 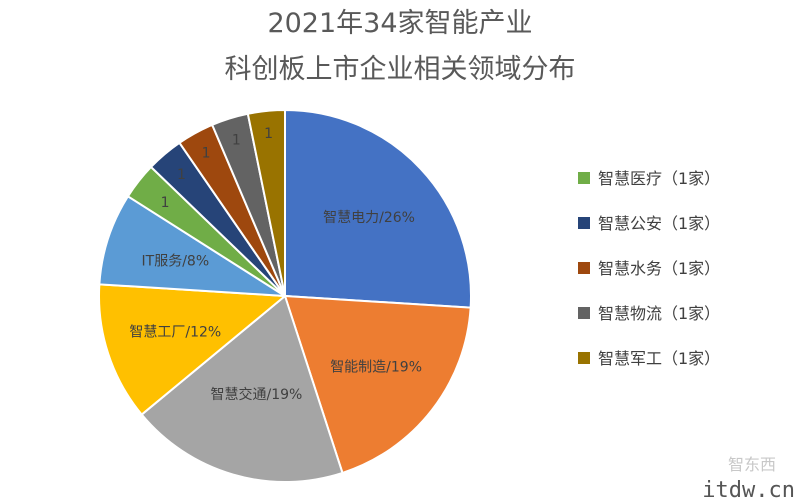 I want to click on chart-title-line-1: 2021年34家智能产业, so click(x=399, y=23).